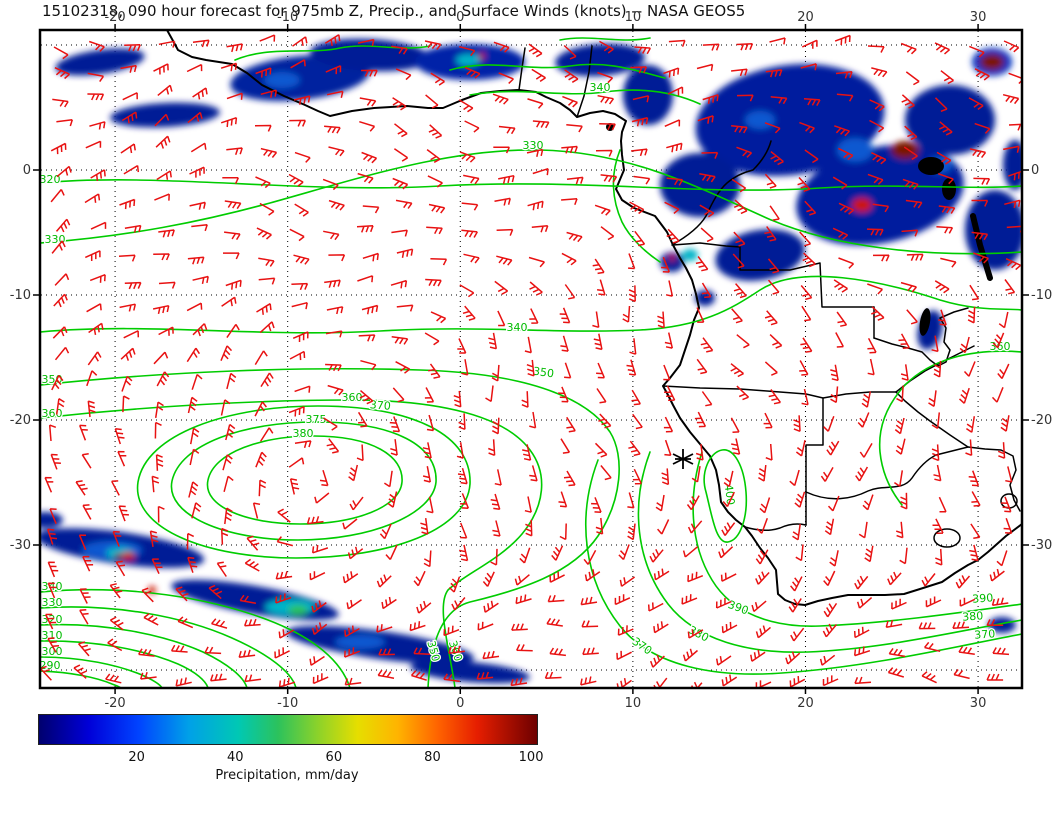 Image resolution: width=1056 pixels, height=816 pixels. Describe the element at coordinates (543, 373) in the screenshot. I see `contour-label: 350` at that location.